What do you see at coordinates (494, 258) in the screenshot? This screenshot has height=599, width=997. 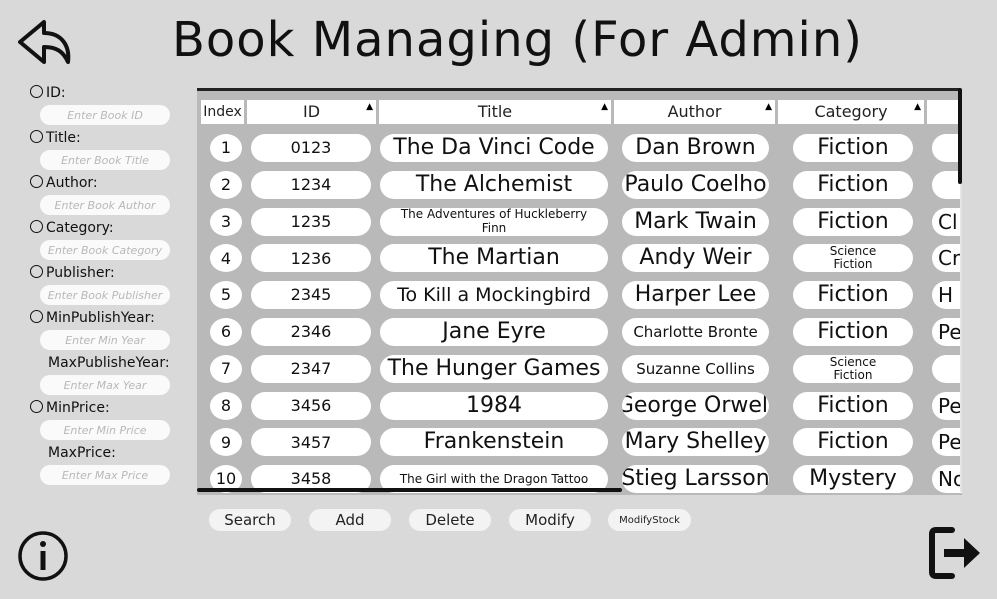 I see `cell-title: The Martian` at bounding box center [494, 258].